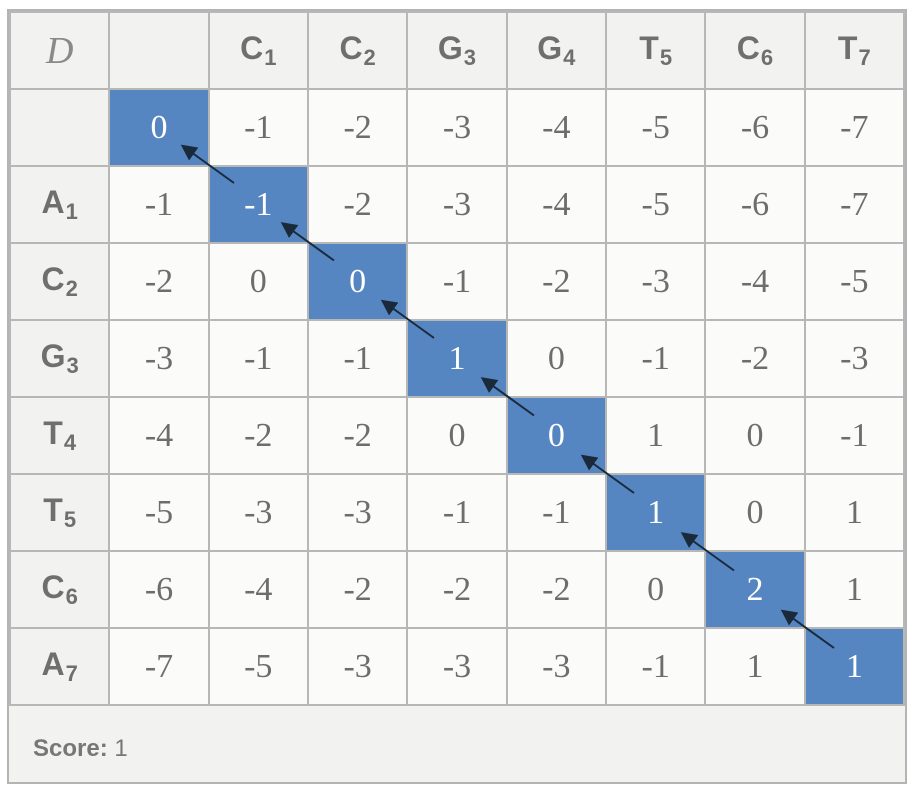 The width and height of the screenshot is (921, 793). What do you see at coordinates (72, 365) in the screenshot?
I see `row-index: 3` at bounding box center [72, 365].